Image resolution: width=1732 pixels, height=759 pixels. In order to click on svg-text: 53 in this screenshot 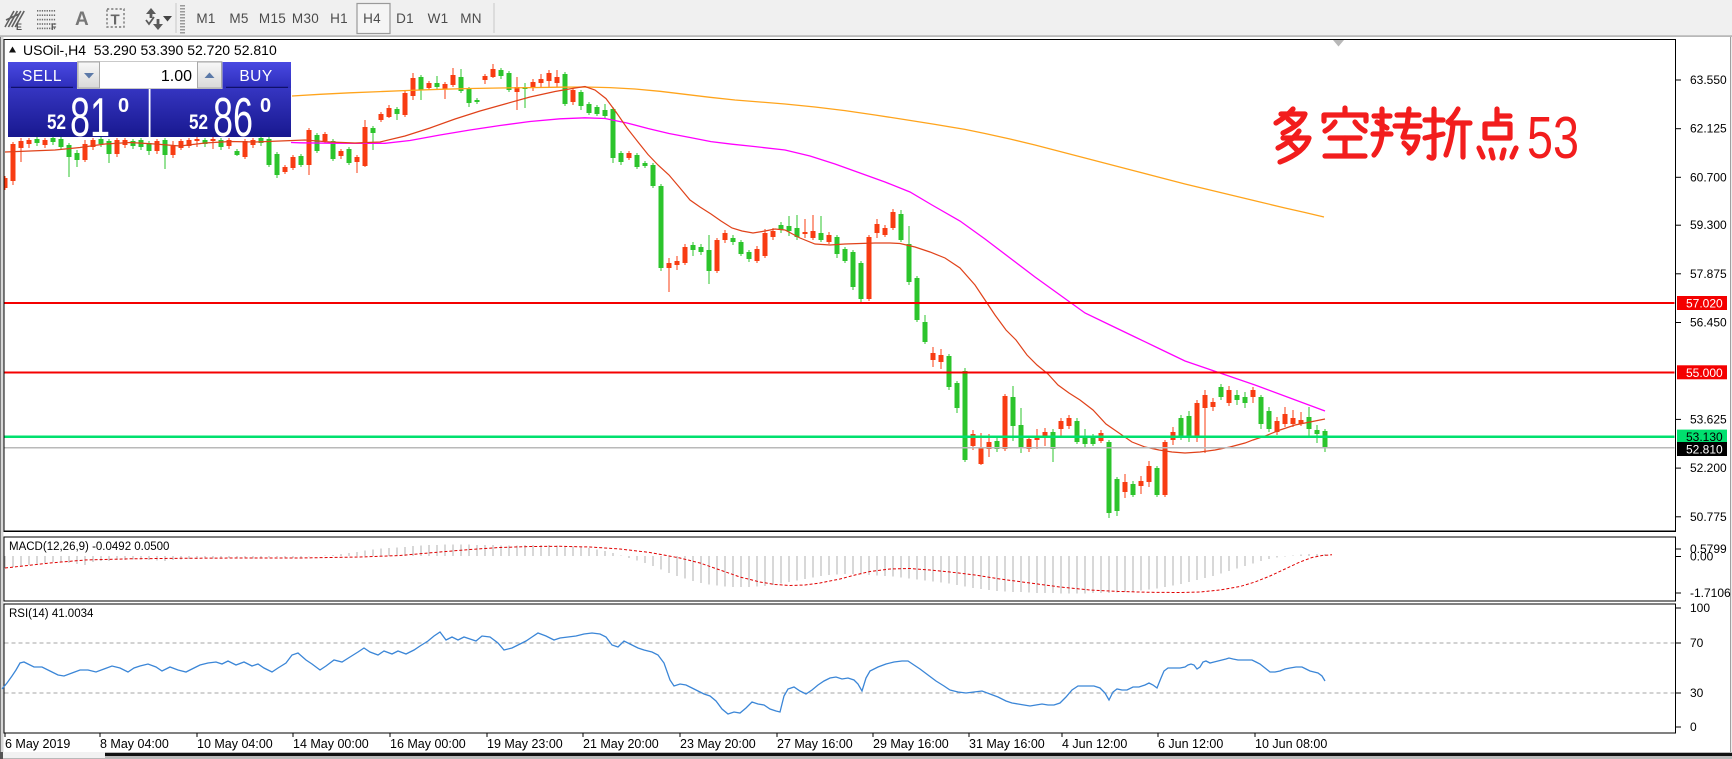, I will do `click(1553, 138)`.